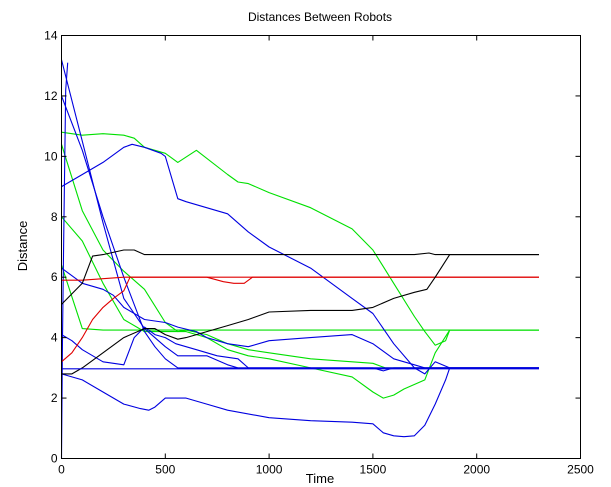  What do you see at coordinates (51, 36) in the screenshot?
I see `y-tick-label-7: 14` at bounding box center [51, 36].